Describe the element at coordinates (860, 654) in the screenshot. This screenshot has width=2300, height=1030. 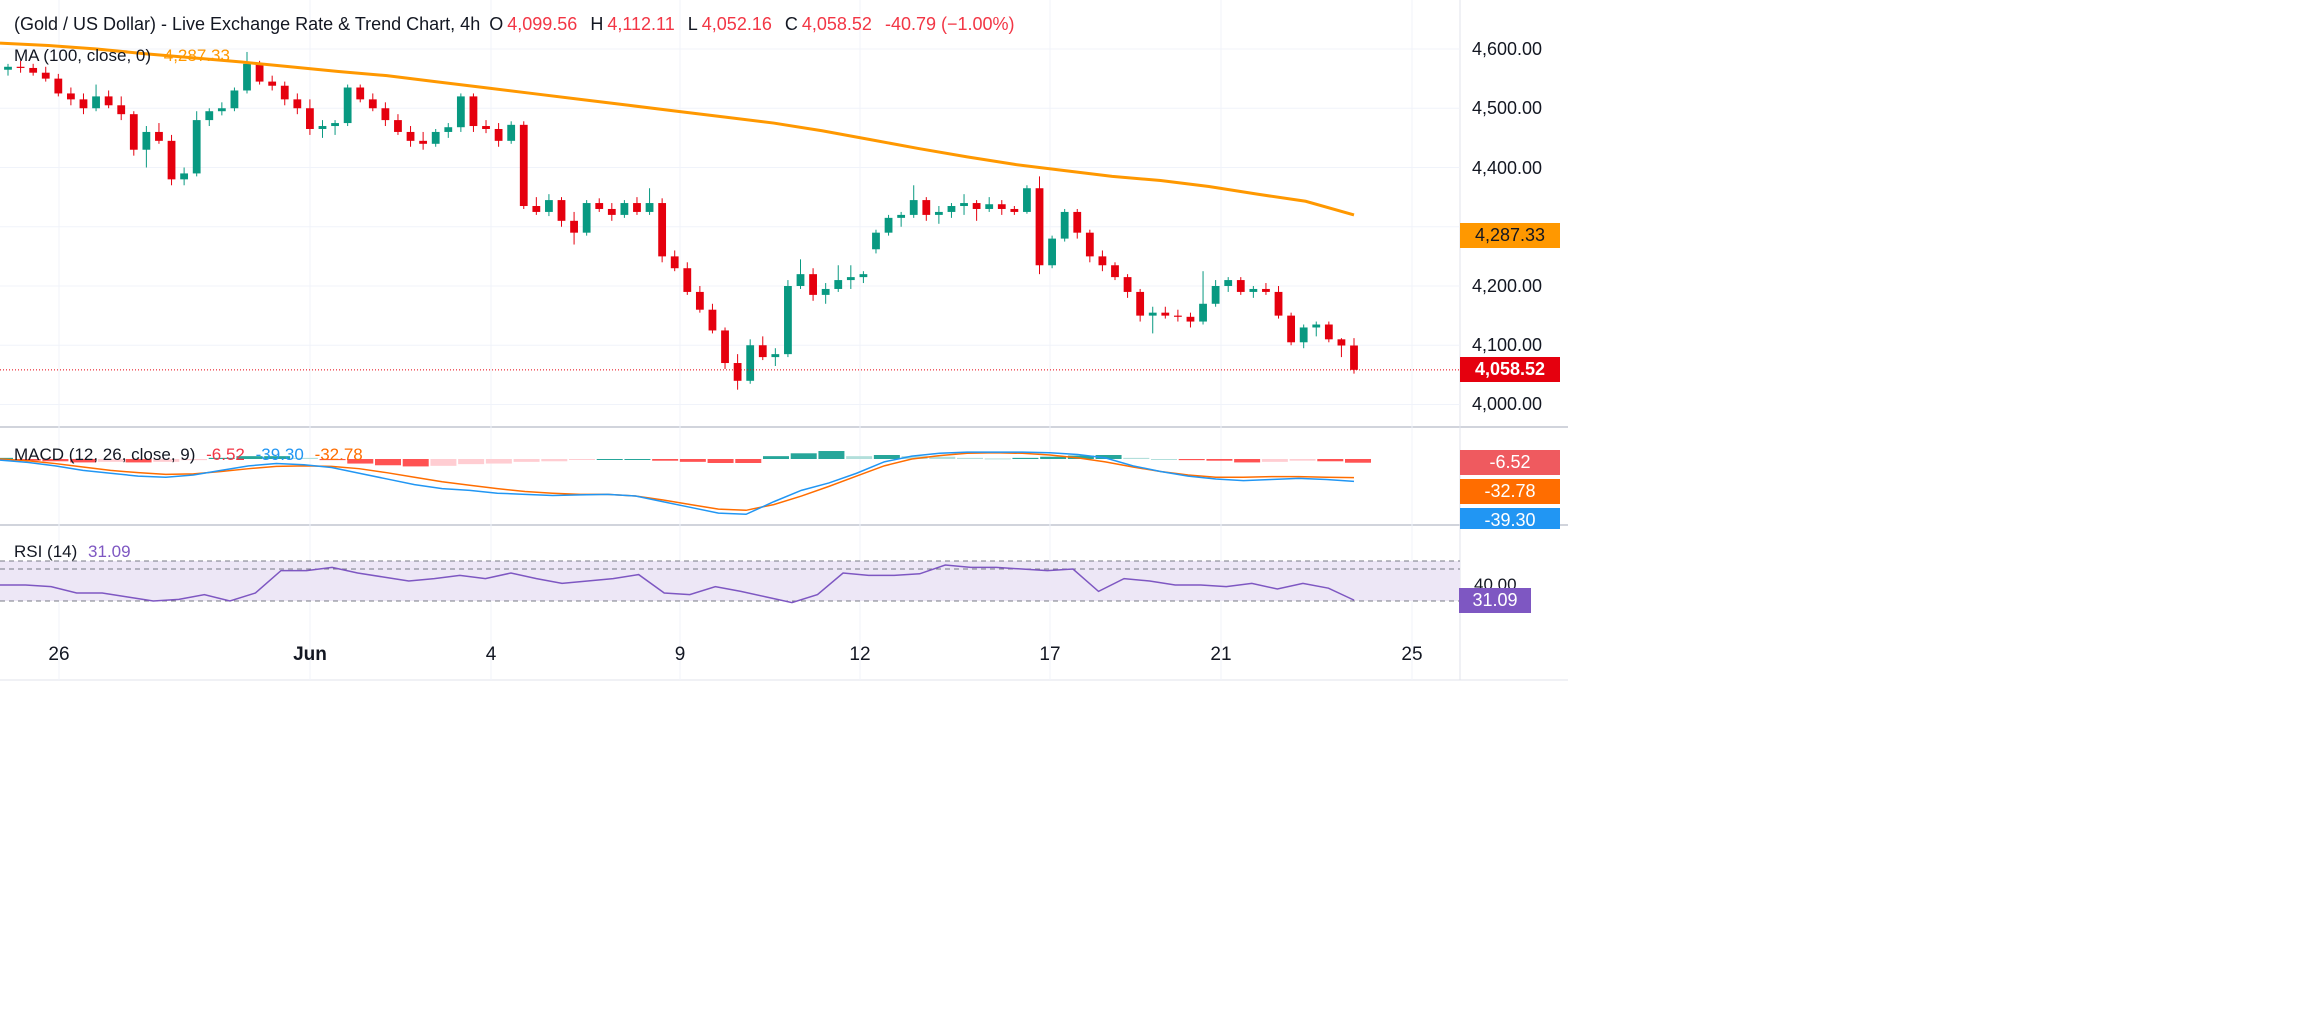
I see `x-tick-12: 12` at that location.